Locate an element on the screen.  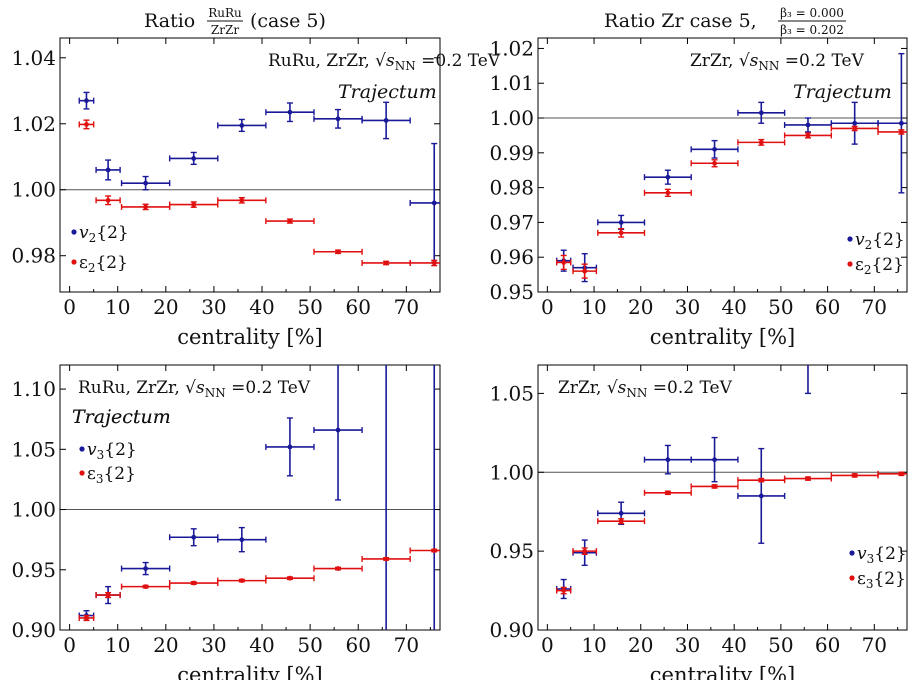
y-tick-label: 0.98 is located at coordinates (33, 256).